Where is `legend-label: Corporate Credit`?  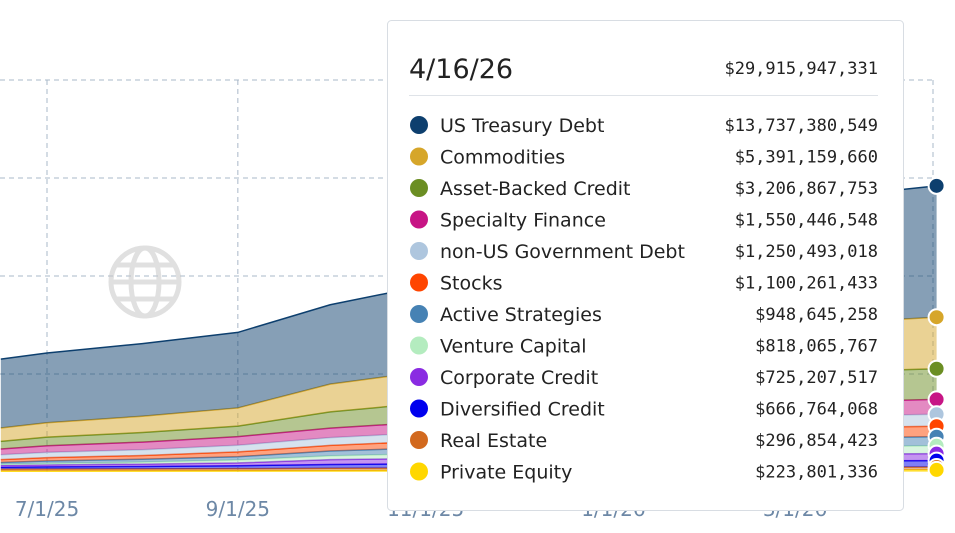 legend-label: Corporate Credit is located at coordinates (519, 378).